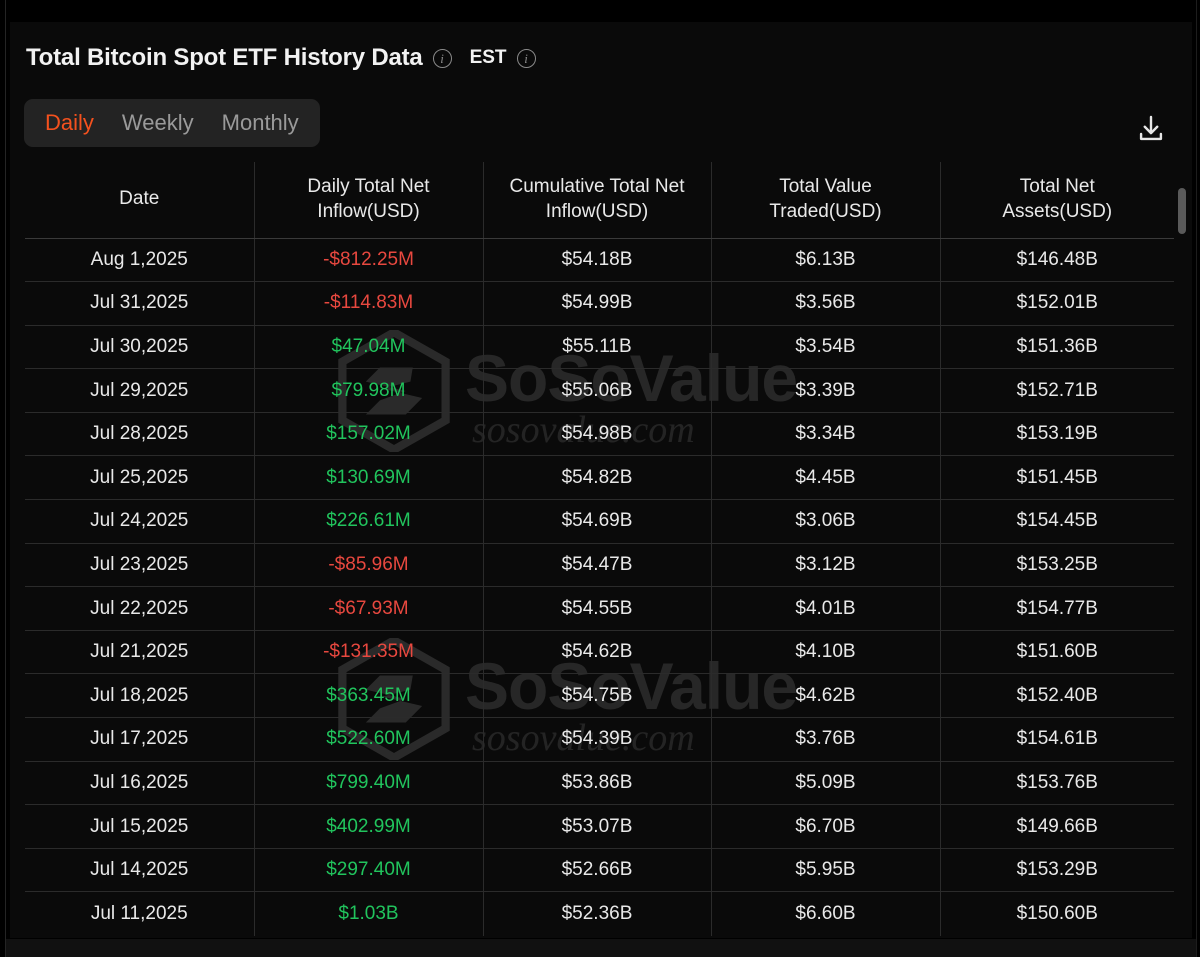 The width and height of the screenshot is (1200, 957). I want to click on header-line-1: Total Value, so click(825, 187).